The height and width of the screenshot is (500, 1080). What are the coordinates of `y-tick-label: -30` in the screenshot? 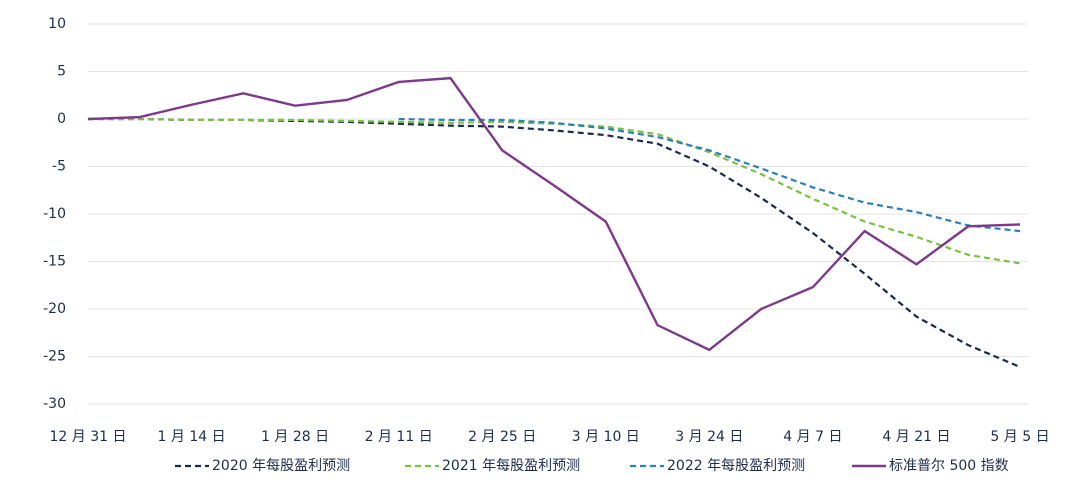 It's located at (54, 404).